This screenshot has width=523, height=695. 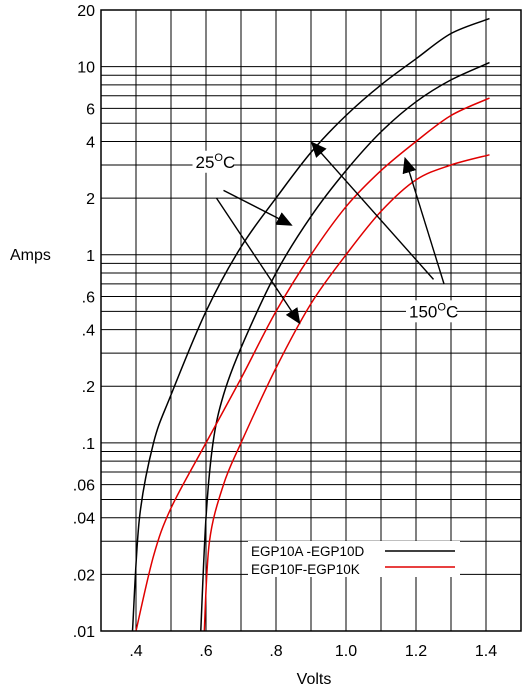 What do you see at coordinates (90, 256) in the screenshot?
I see `y-tick-label: 1` at bounding box center [90, 256].